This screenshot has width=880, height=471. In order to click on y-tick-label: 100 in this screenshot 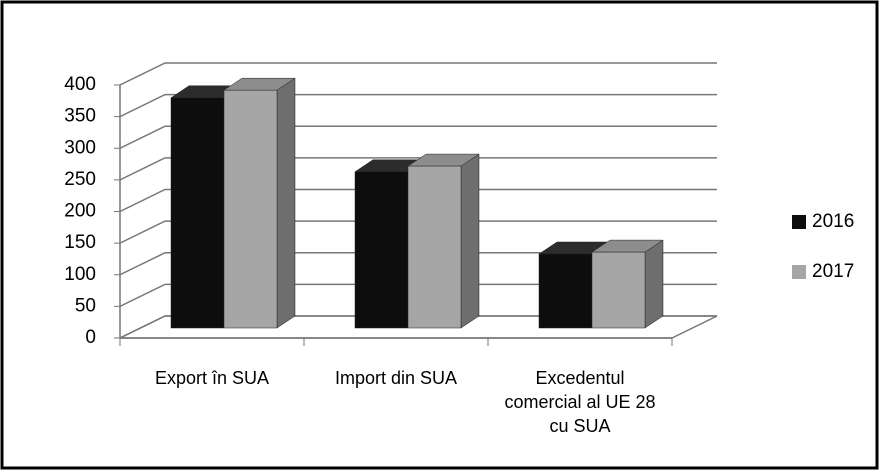, I will do `click(80, 274)`.